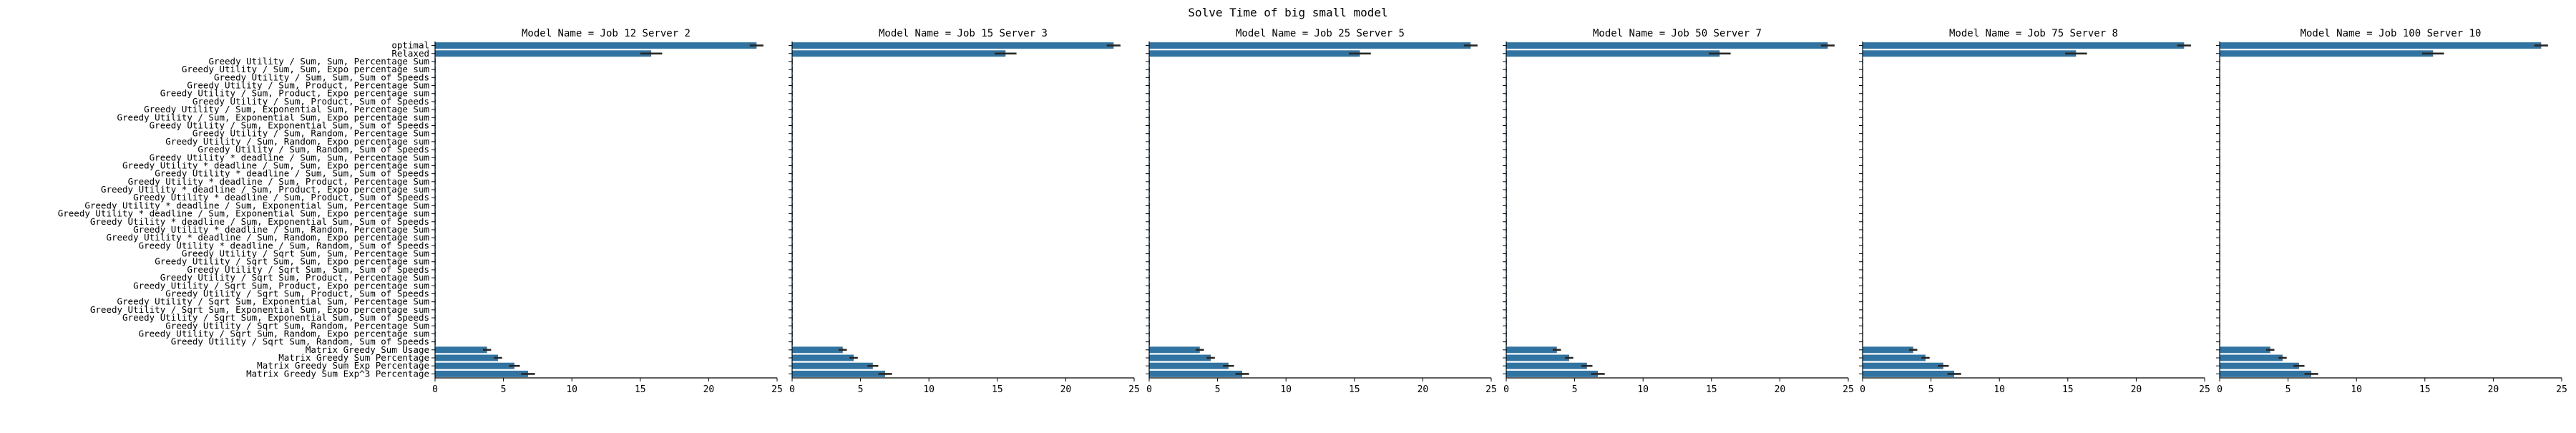 Image resolution: width=2576 pixels, height=433 pixels. I want to click on panel-title: Model Name = Job 50 Server 7, so click(1677, 33).